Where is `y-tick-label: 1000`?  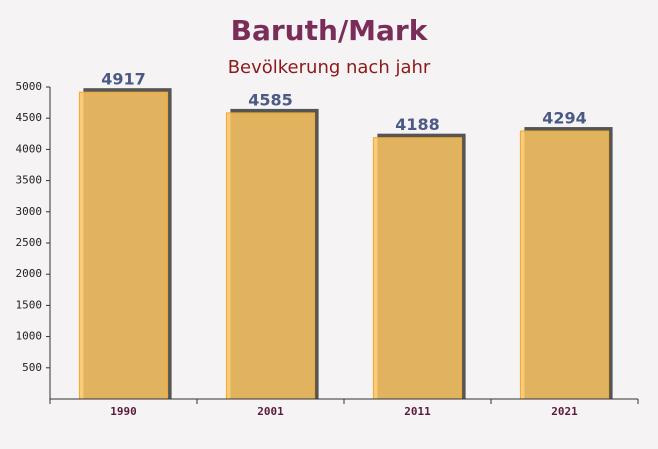
y-tick-label: 1000 is located at coordinates (29, 336).